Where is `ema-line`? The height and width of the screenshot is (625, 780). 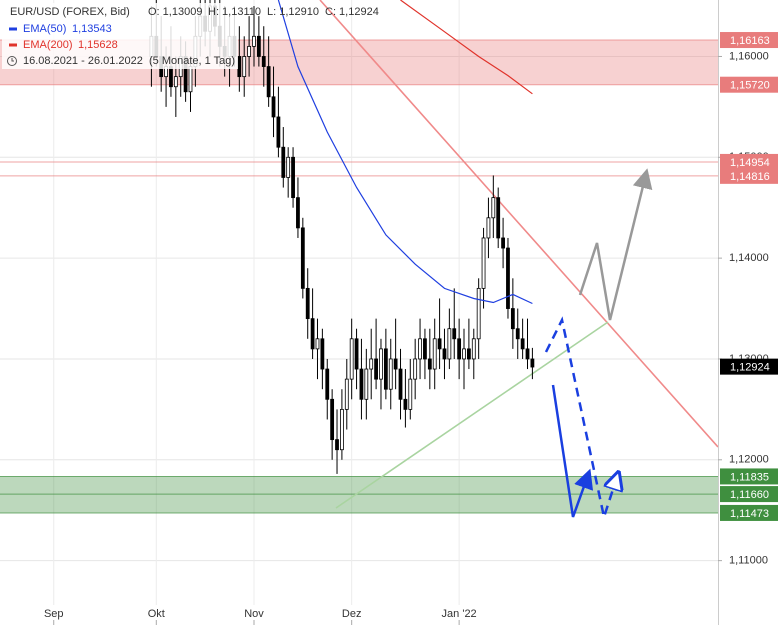 ema-line is located at coordinates (466, 47).